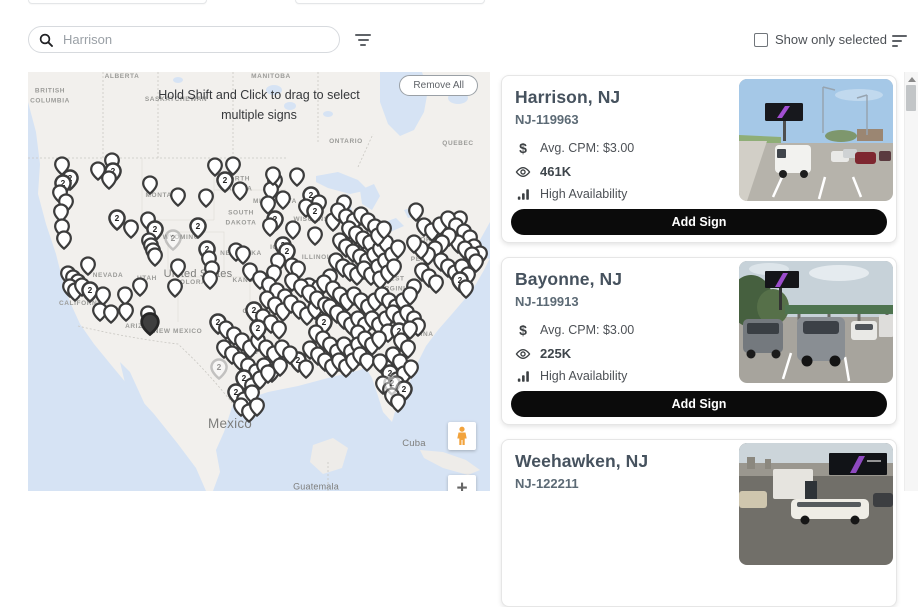 The height and width of the screenshot is (607, 920). I want to click on sign-cpm: $ Avg. CPM: $3.00, so click(577, 148).